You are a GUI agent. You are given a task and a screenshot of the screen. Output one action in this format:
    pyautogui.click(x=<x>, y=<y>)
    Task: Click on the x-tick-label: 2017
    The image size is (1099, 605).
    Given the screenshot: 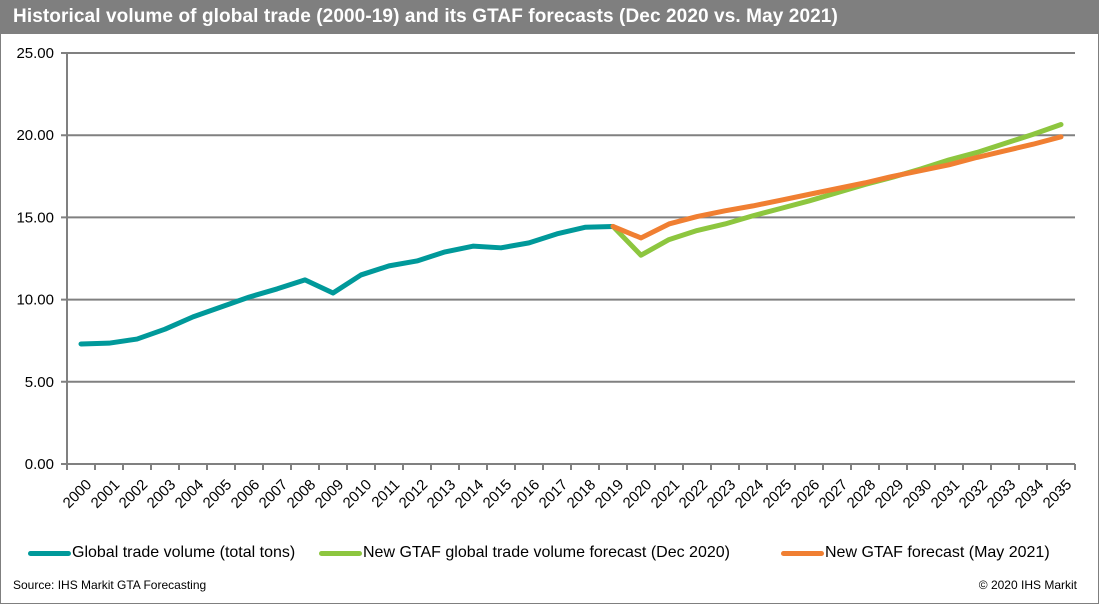 What is the action you would take?
    pyautogui.click(x=554, y=494)
    